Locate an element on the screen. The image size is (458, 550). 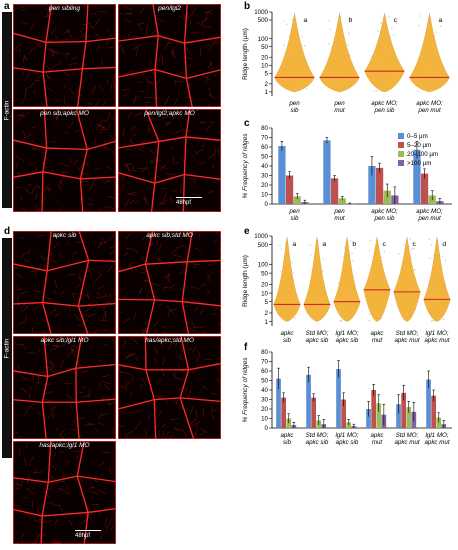
x-tick-label: apkc mut is located at coordinates (436, 340).